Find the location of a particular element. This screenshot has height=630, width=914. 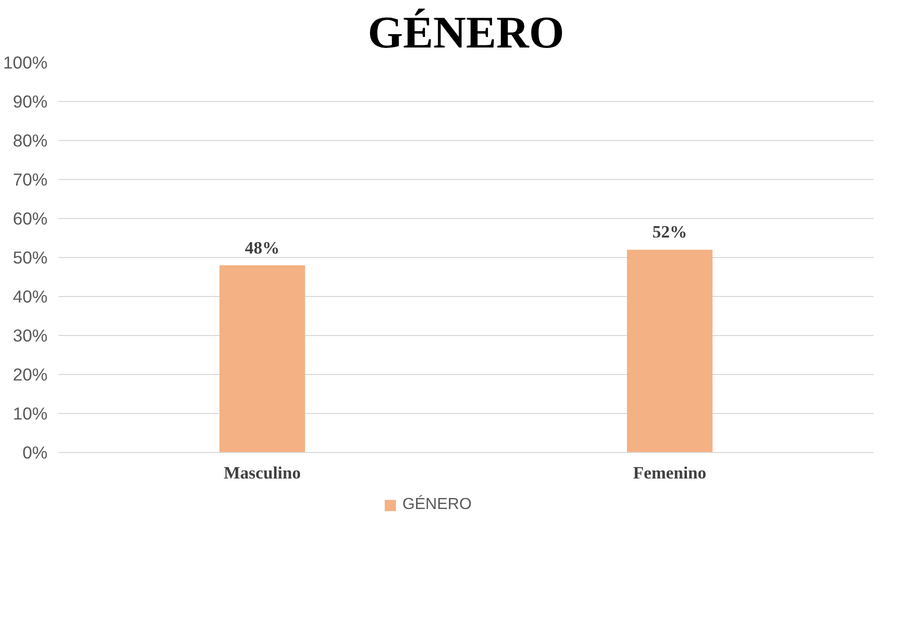

y-tick-label: 0% is located at coordinates (35, 452).